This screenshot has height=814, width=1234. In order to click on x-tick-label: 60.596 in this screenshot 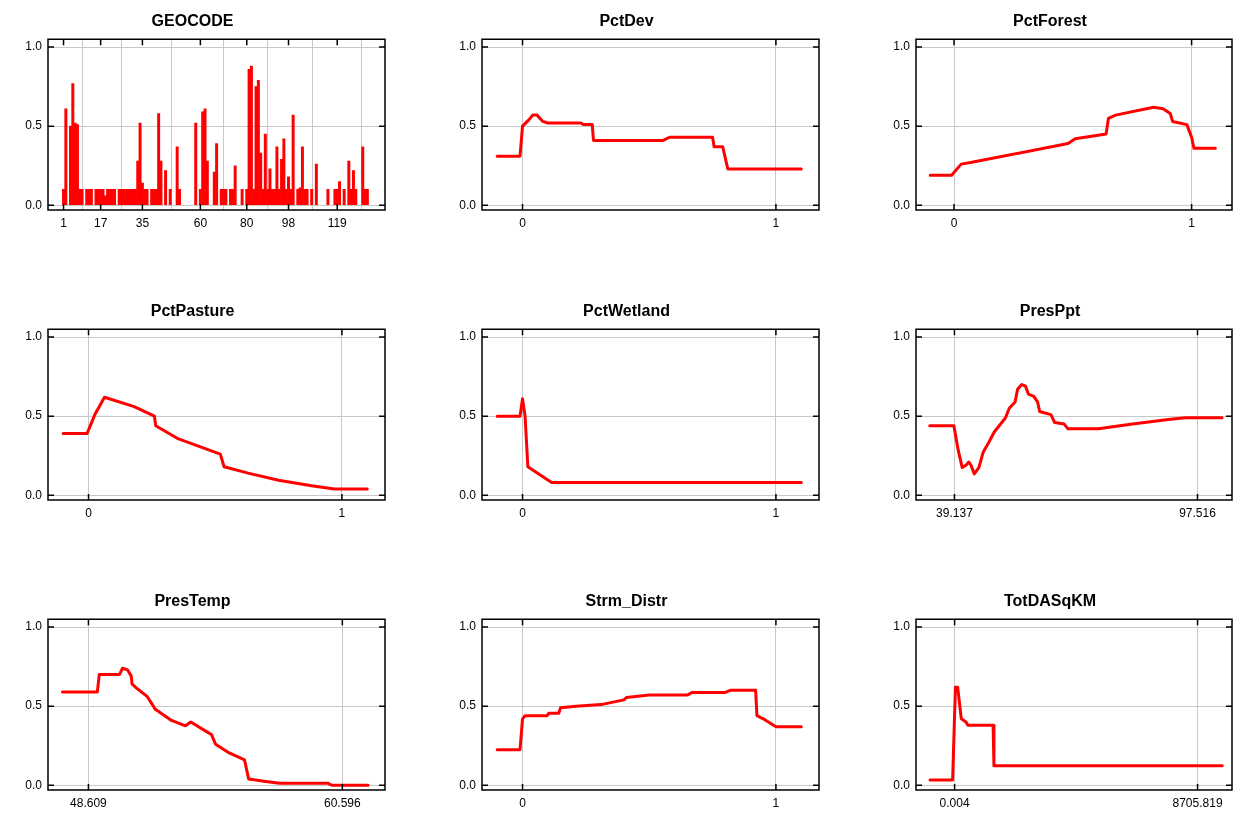, I will do `click(342, 802)`.